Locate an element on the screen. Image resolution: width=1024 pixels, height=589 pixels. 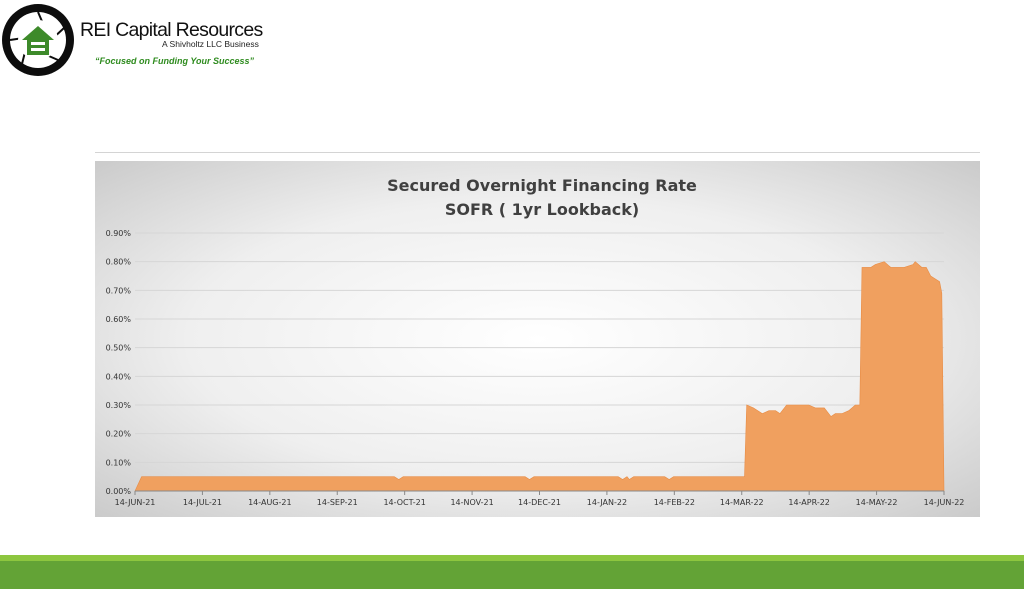
y-tick-label: 0.30% is located at coordinates (119, 405).